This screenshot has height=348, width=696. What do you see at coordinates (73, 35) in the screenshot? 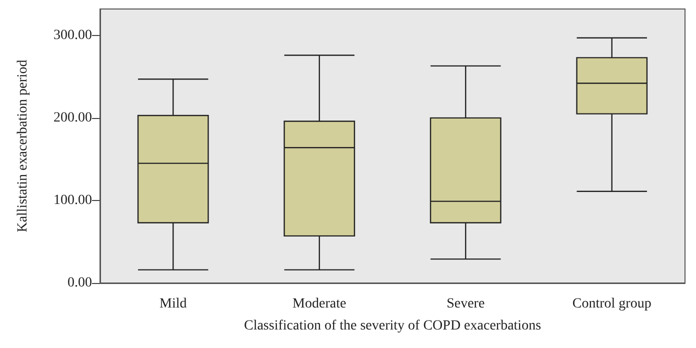
I see `y-tick-label: 300.00` at bounding box center [73, 35].